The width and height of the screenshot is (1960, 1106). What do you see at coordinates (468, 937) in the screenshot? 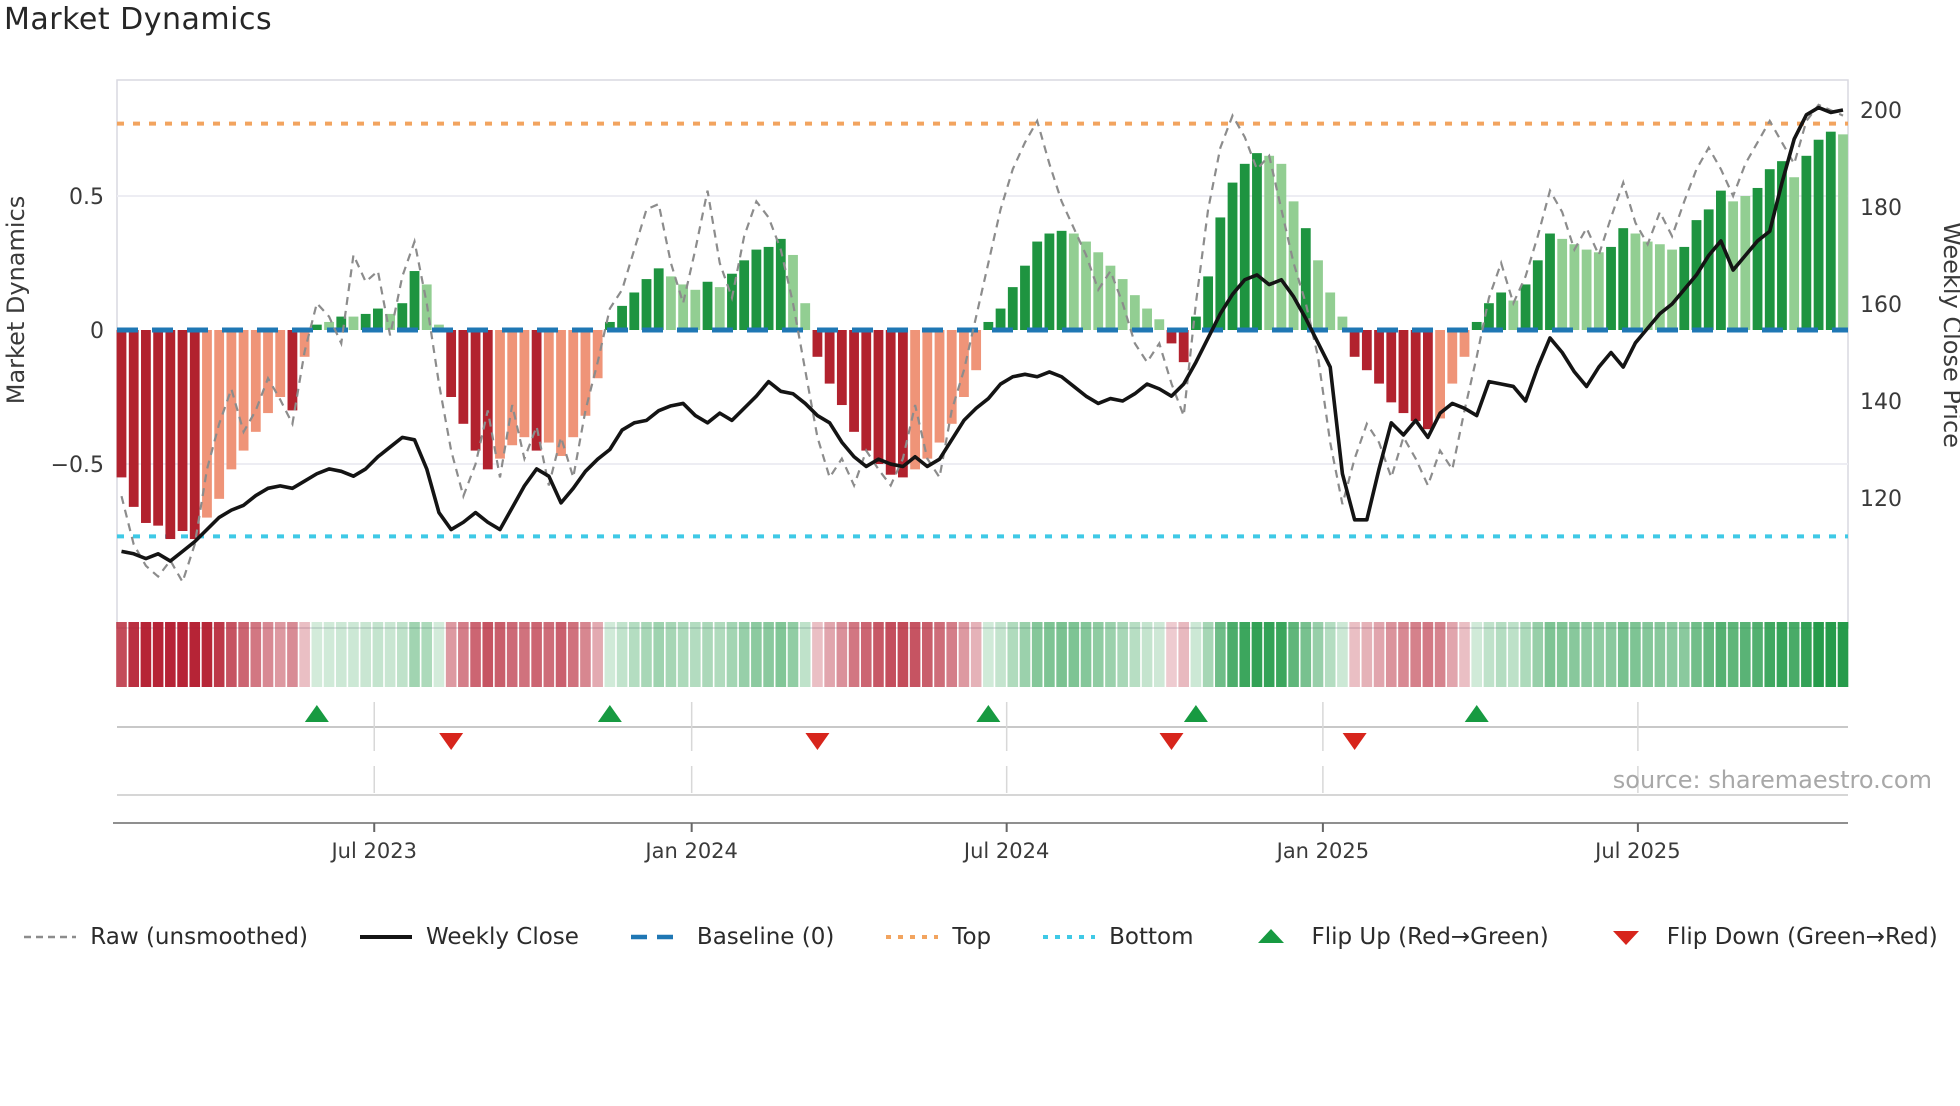
I see `legend-item: Weekly Close` at bounding box center [468, 937].